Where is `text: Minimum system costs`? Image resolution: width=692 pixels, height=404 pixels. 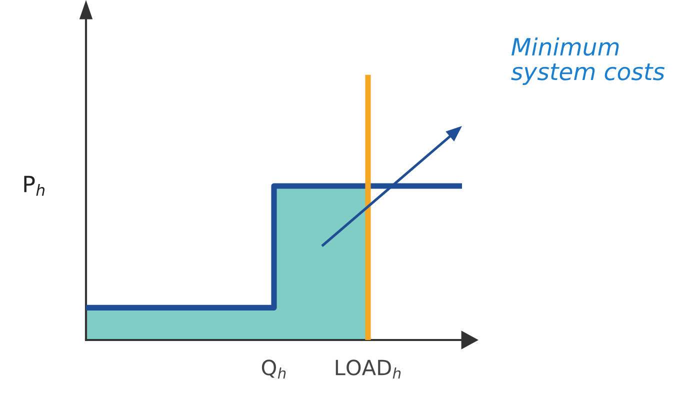
text: Minimum system costs is located at coordinates (588, 61).